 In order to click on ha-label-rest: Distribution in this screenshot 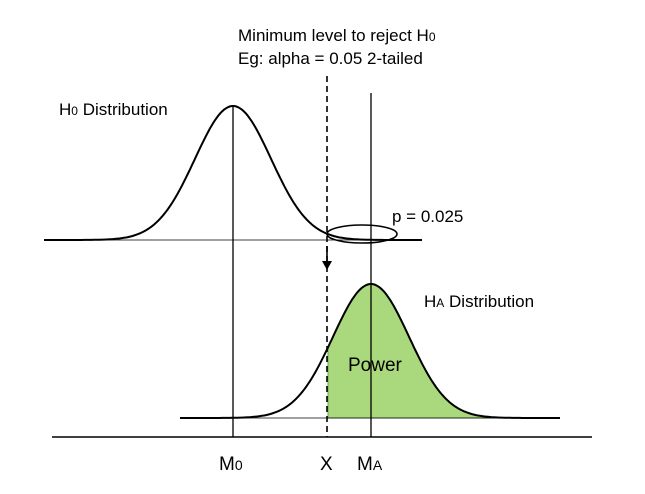, I will do `click(489, 301)`.